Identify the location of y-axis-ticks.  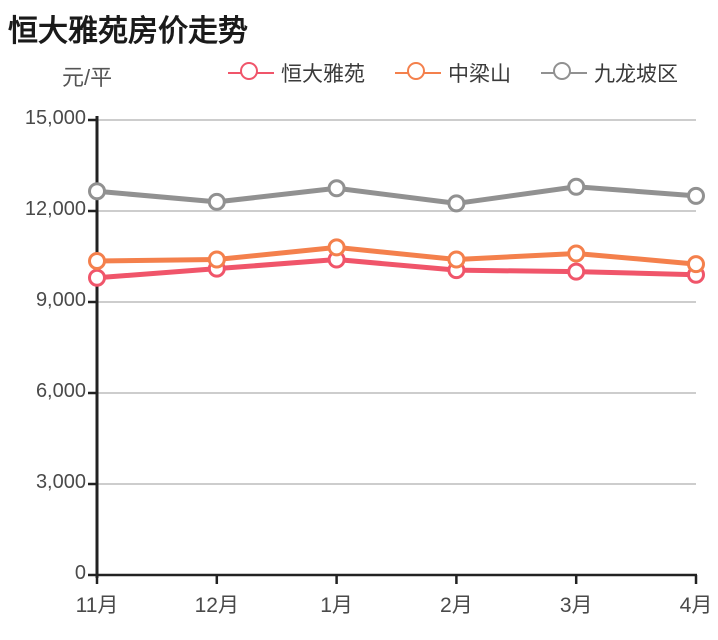
(92, 347).